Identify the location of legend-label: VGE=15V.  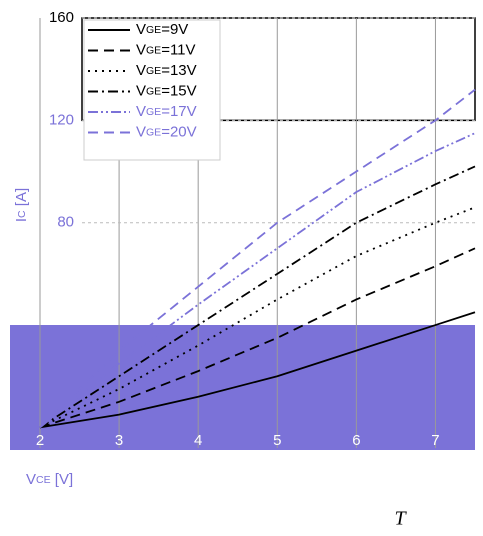
(166, 90).